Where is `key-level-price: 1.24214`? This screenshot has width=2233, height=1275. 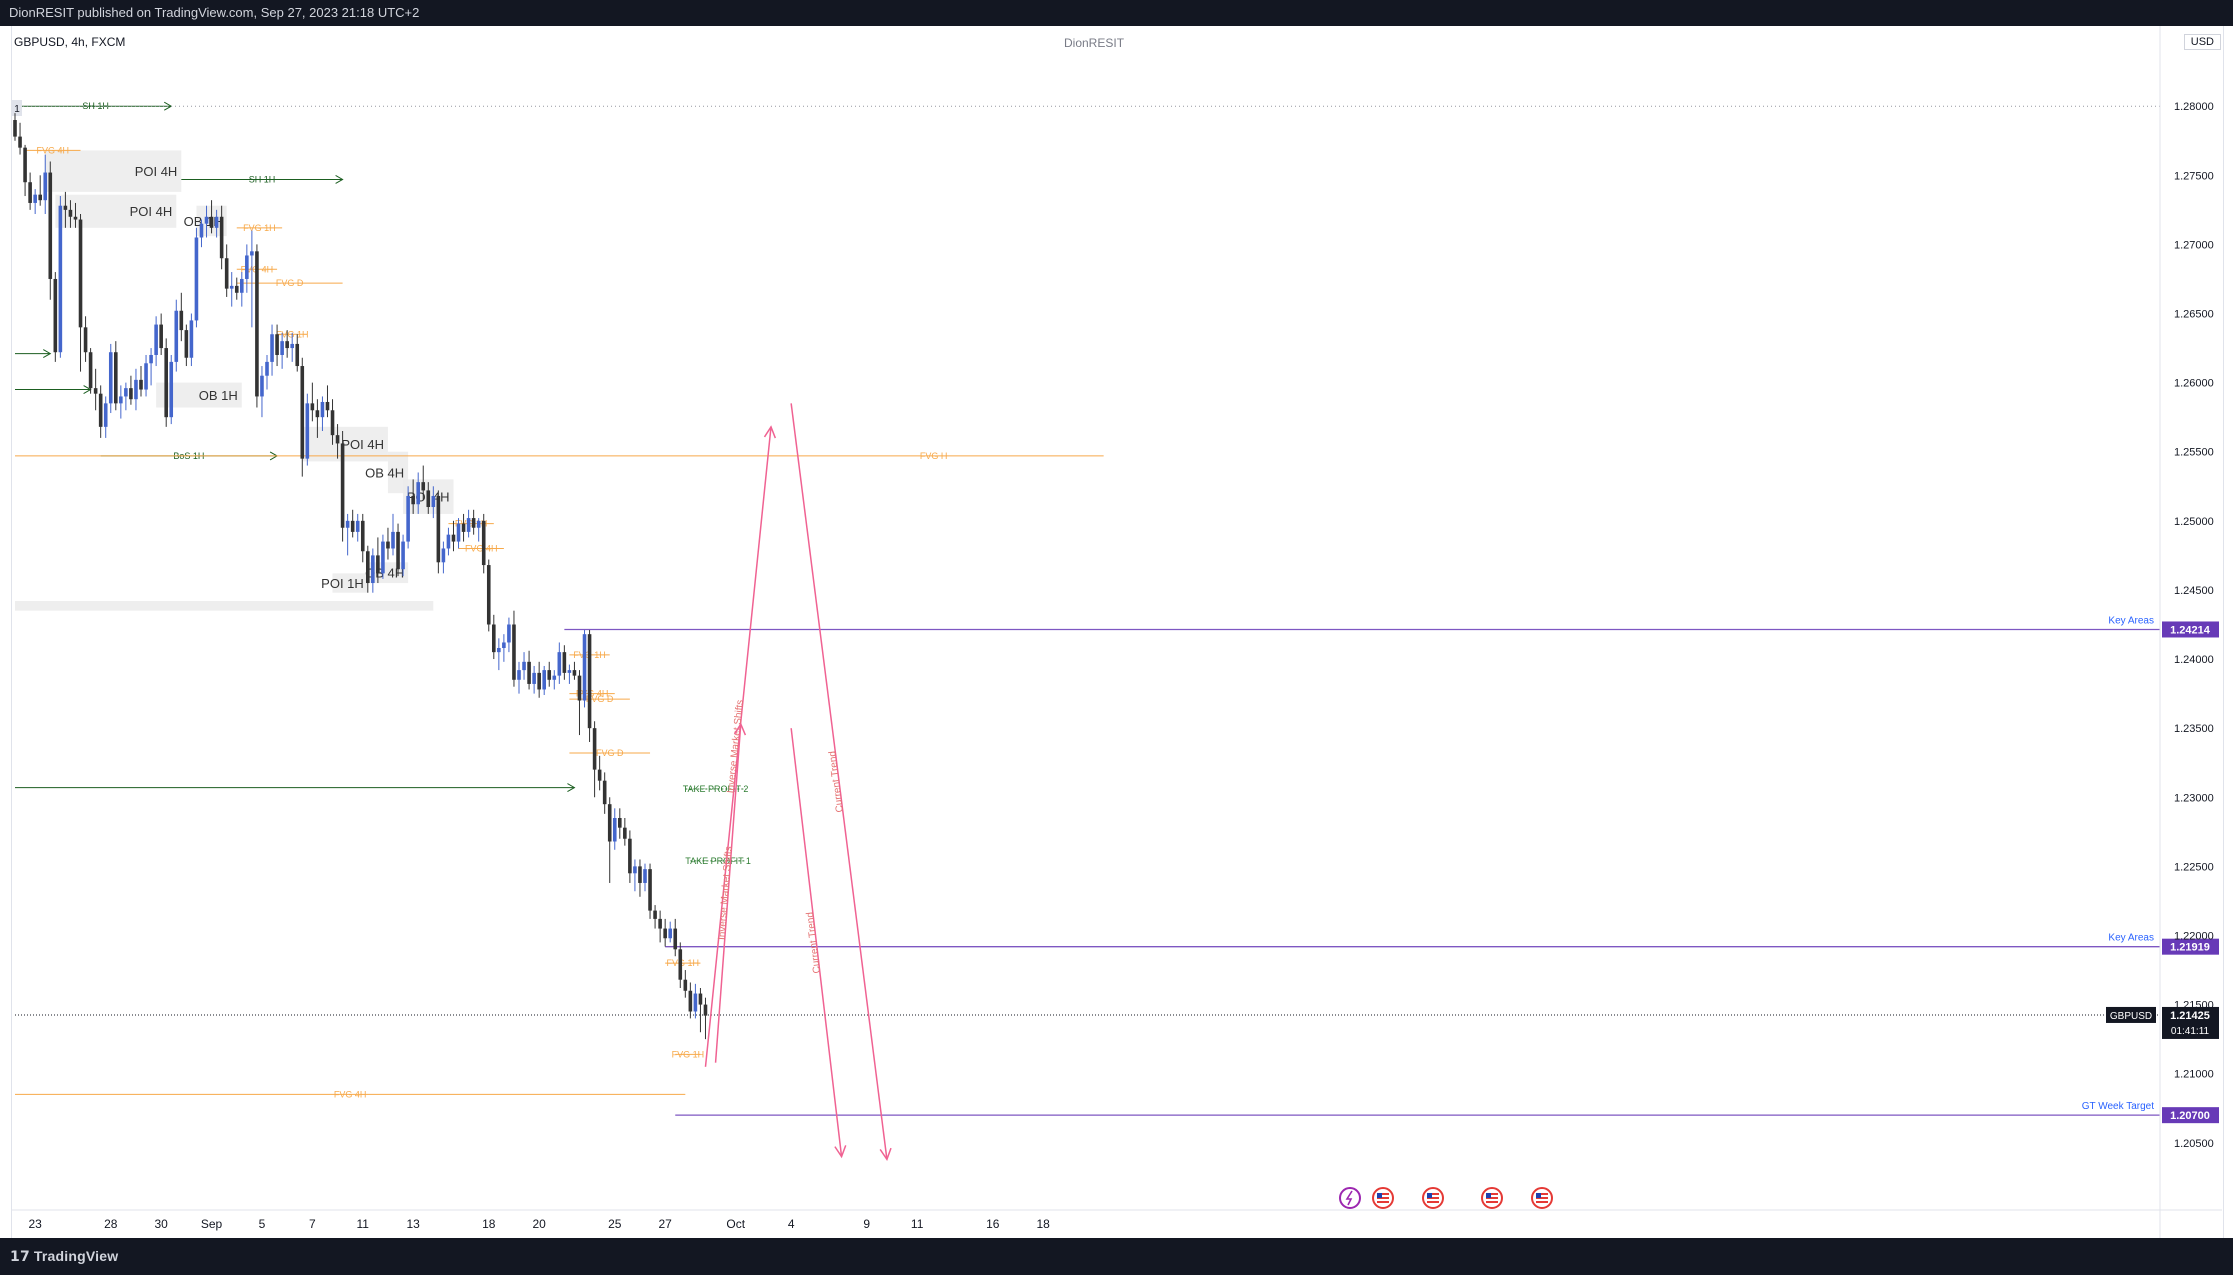
key-level-price: 1.24214 is located at coordinates (2190, 630).